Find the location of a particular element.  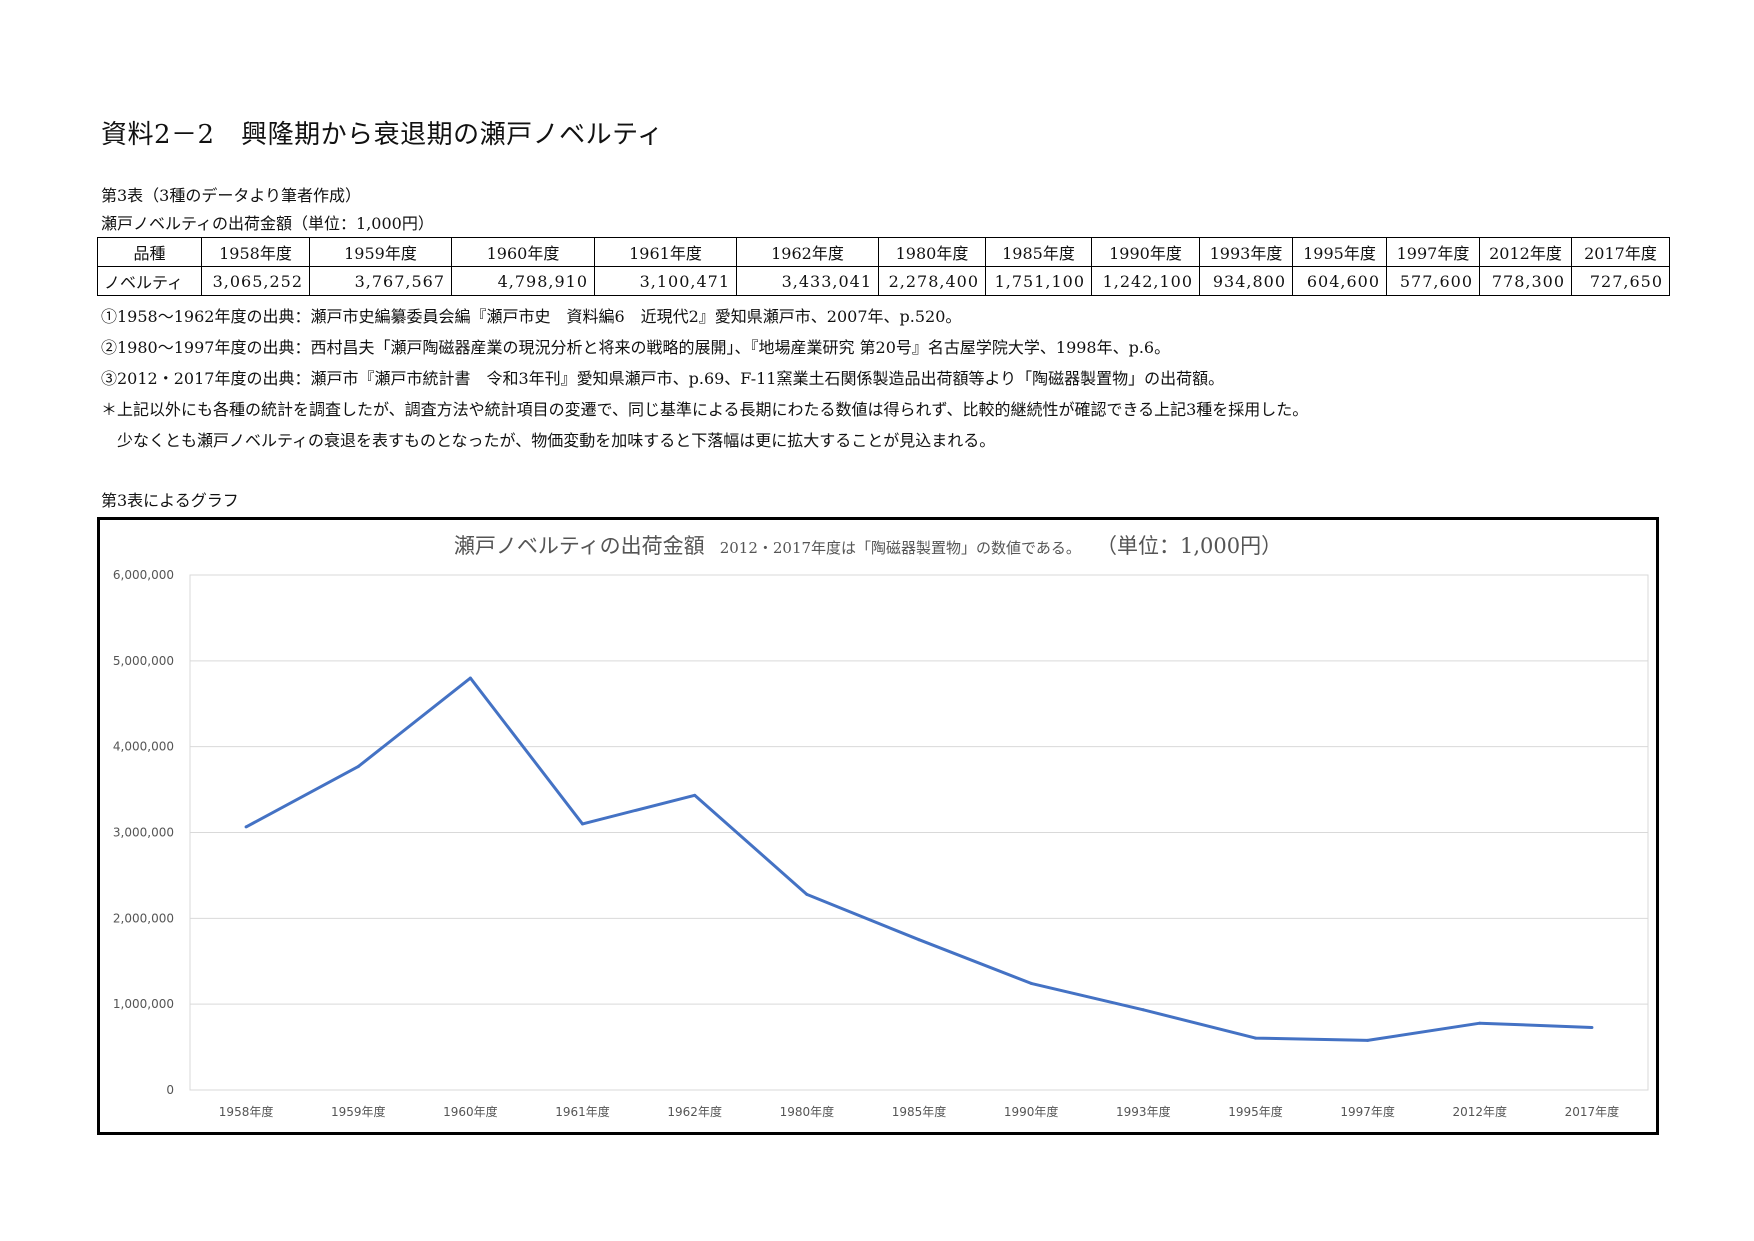

x-tick-label: 1980年度 is located at coordinates (807, 1111).